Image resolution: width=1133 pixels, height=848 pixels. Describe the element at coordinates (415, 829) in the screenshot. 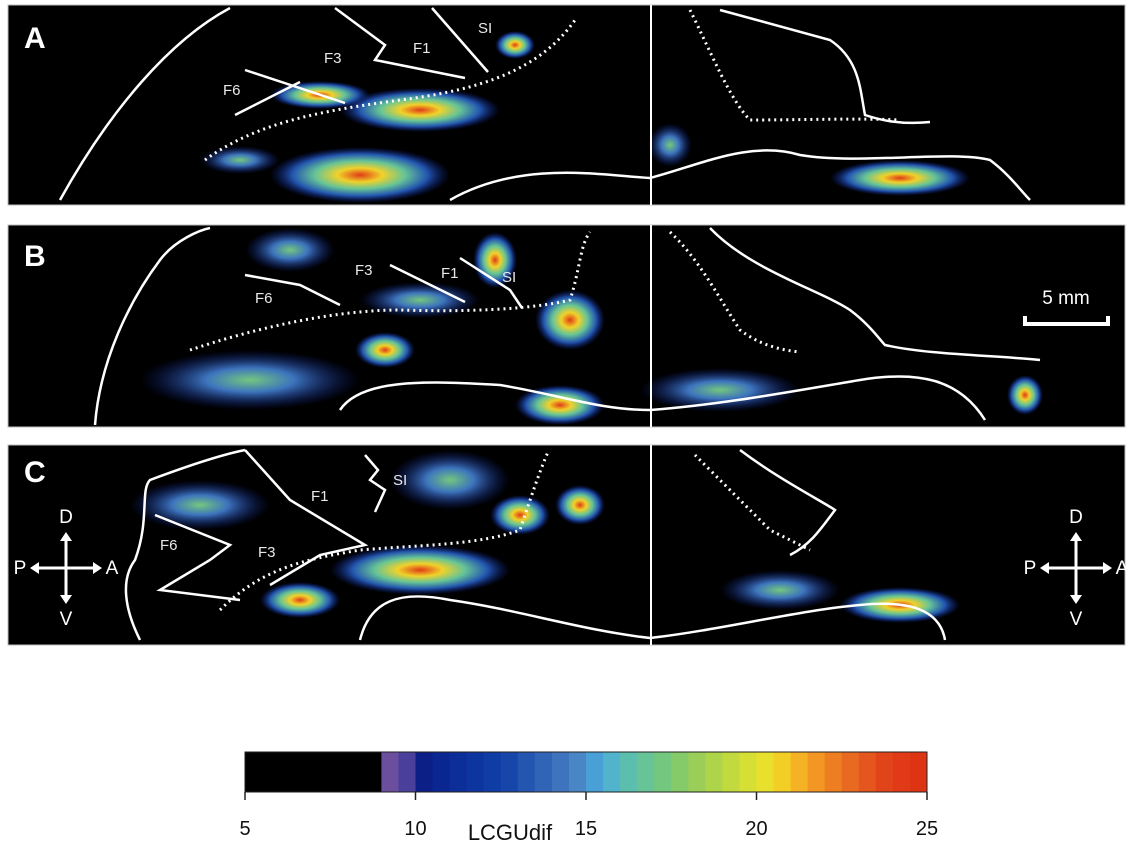

I see `colorbar-tick-label: 10` at that location.